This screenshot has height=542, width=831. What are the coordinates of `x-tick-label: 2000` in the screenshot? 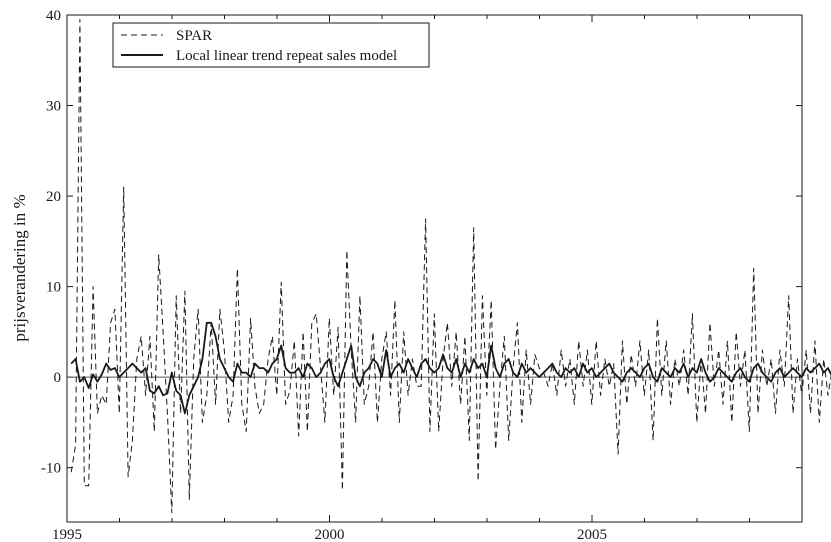 It's located at (330, 534).